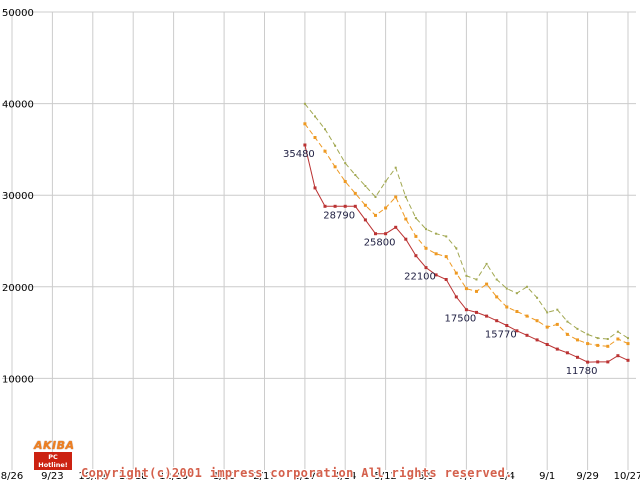  Describe the element at coordinates (12, 475) in the screenshot. I see `x-axis-tick-label: 8/26` at that location.